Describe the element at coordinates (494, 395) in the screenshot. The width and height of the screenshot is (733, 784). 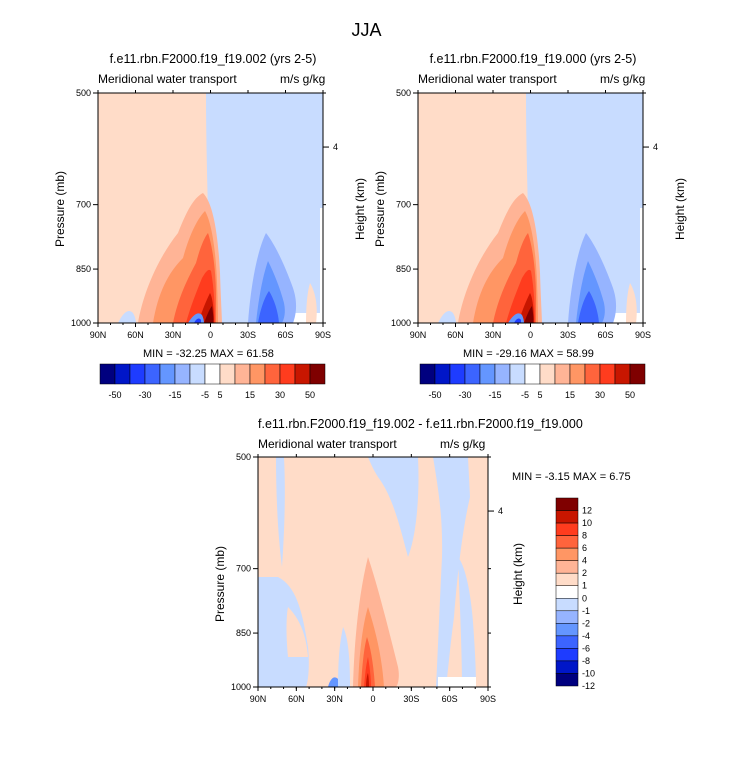
I see `colorbar-label: -15` at that location.